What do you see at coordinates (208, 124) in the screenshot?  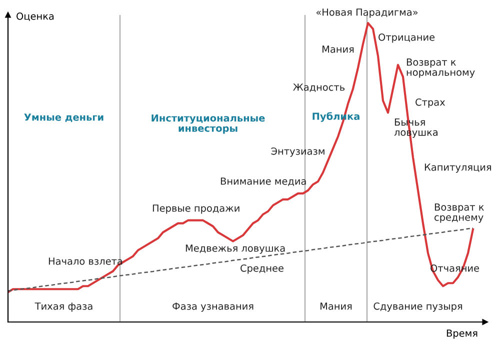 I see `annotation: Институциональные инвесторы` at bounding box center [208, 124].